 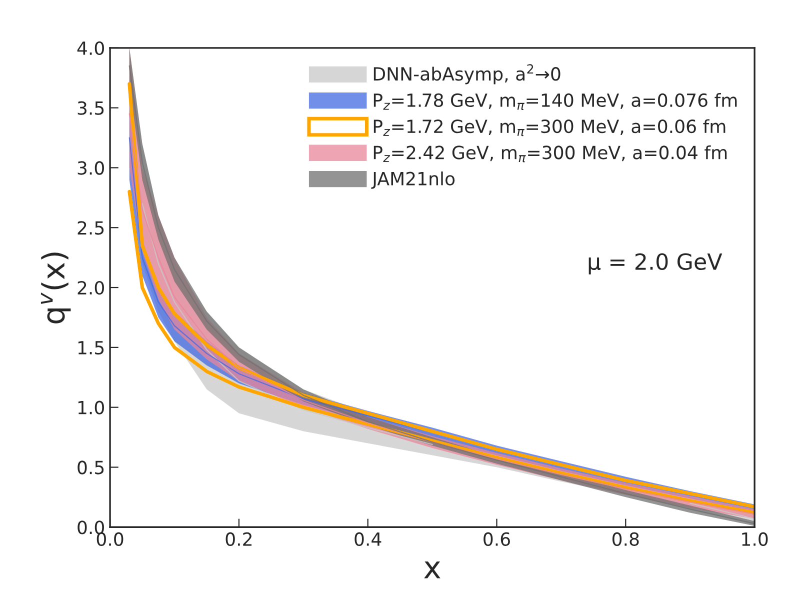 What do you see at coordinates (625, 539) in the screenshot?
I see `x-tick-label: 0.8` at bounding box center [625, 539].